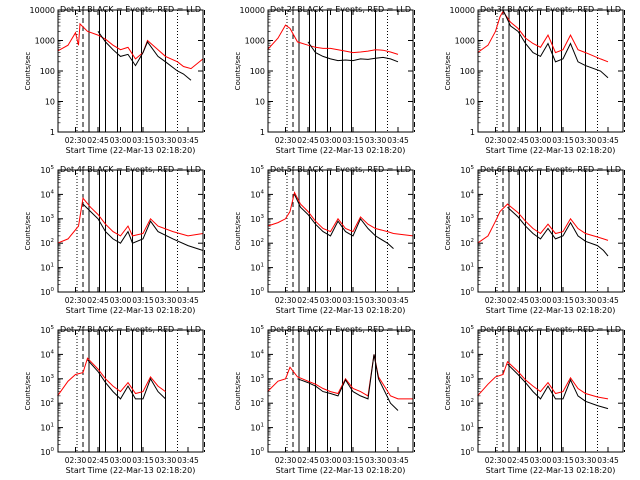 This screenshot has width=640, height=480. I want to click on panel-title: Det 9f BLACK = Events, RED = LLD, so click(550, 329).